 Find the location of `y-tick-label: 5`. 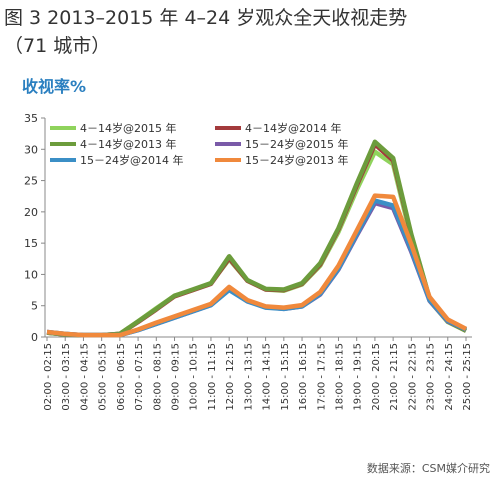

y-tick-label: 5 is located at coordinates (34, 306).